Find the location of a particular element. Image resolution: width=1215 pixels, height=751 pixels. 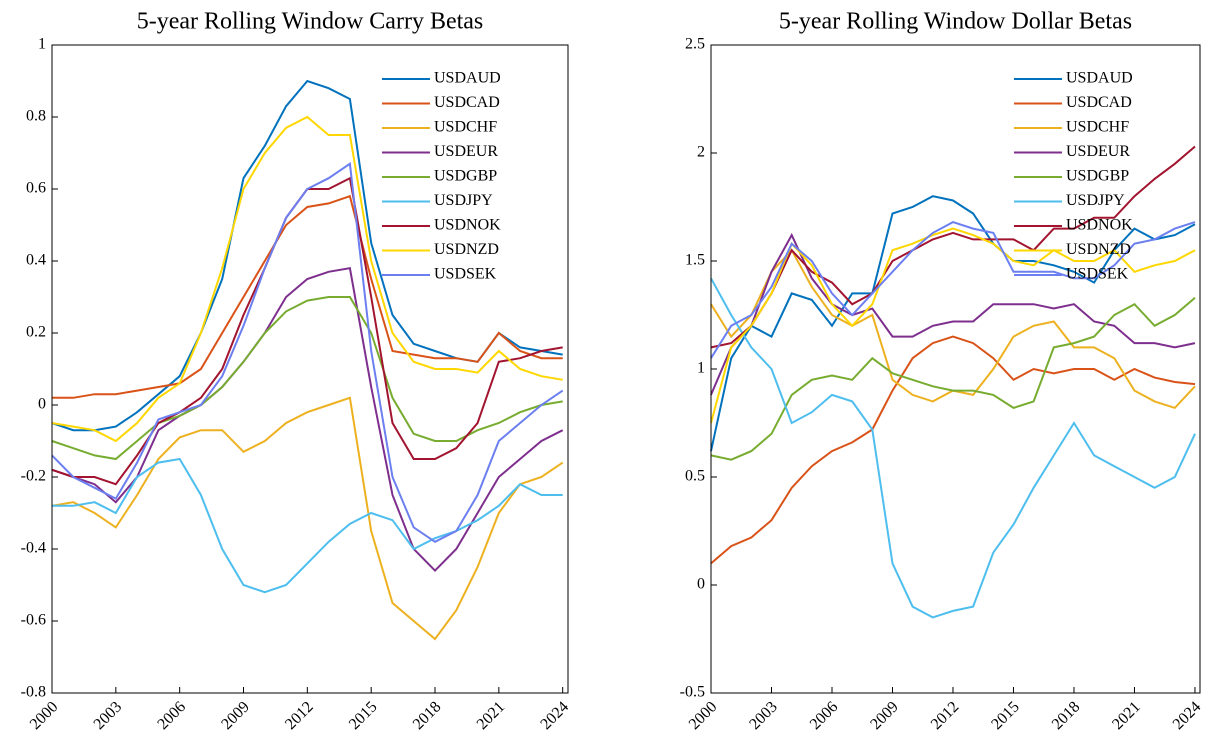

y-tick-label: -0.6 is located at coordinates (33, 620).